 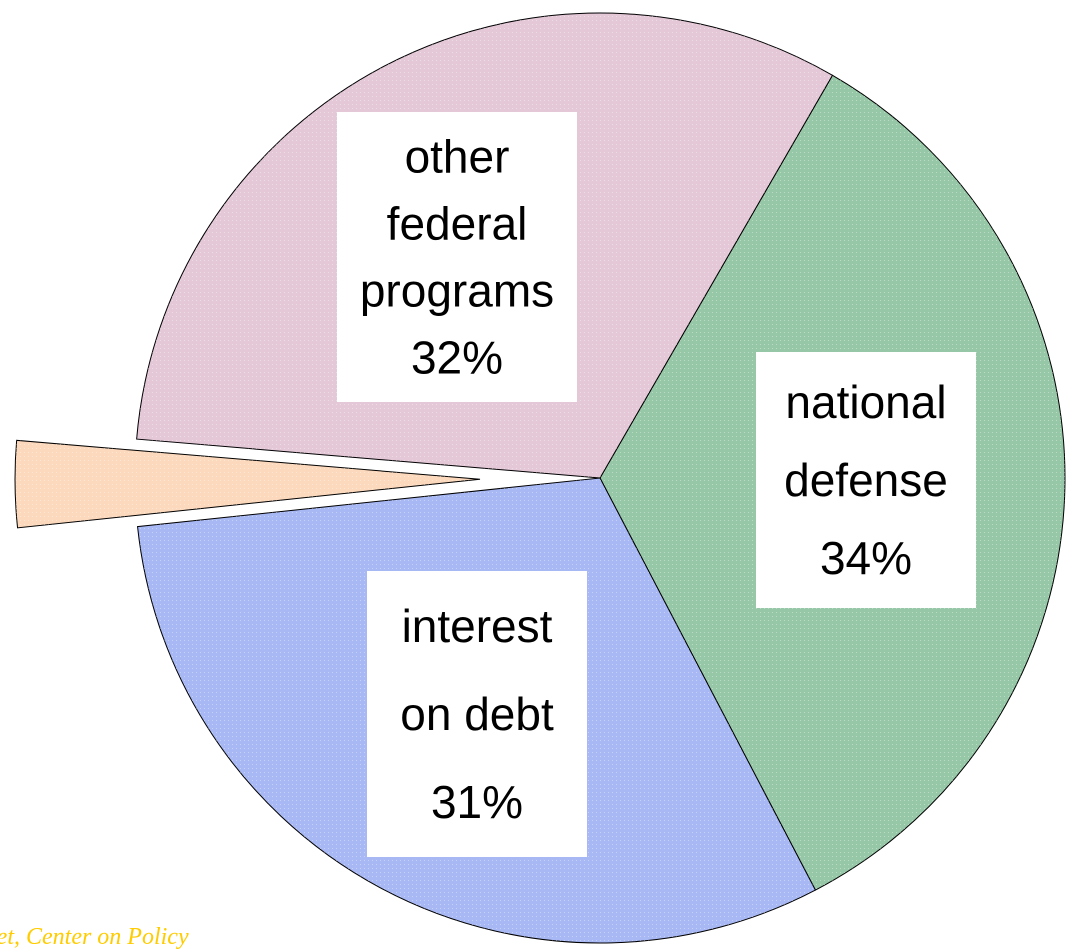 What do you see at coordinates (866, 558) in the screenshot?
I see `slice-label-text: 34%` at bounding box center [866, 558].